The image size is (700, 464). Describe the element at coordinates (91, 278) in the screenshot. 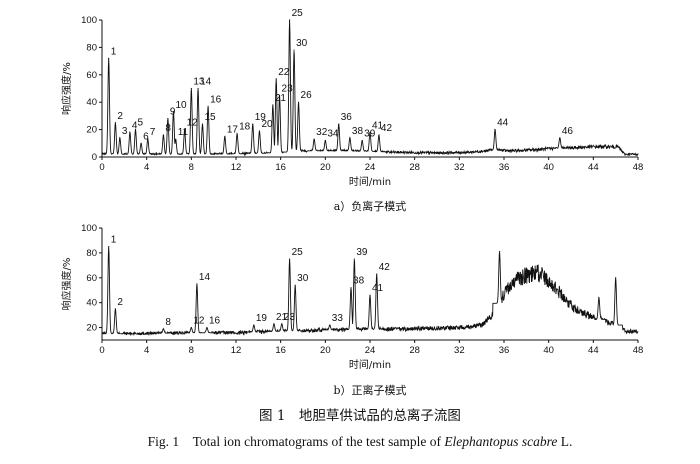

I see `y-tick-label: 60` at that location.